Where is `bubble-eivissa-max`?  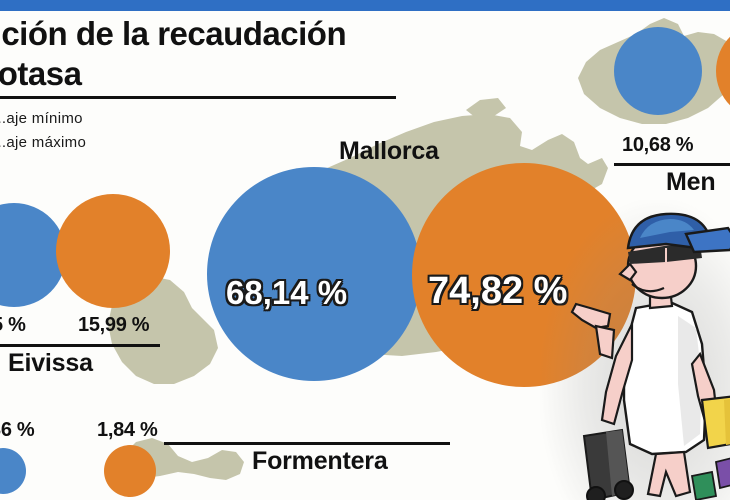
bubble-eivissa-max is located at coordinates (113, 251).